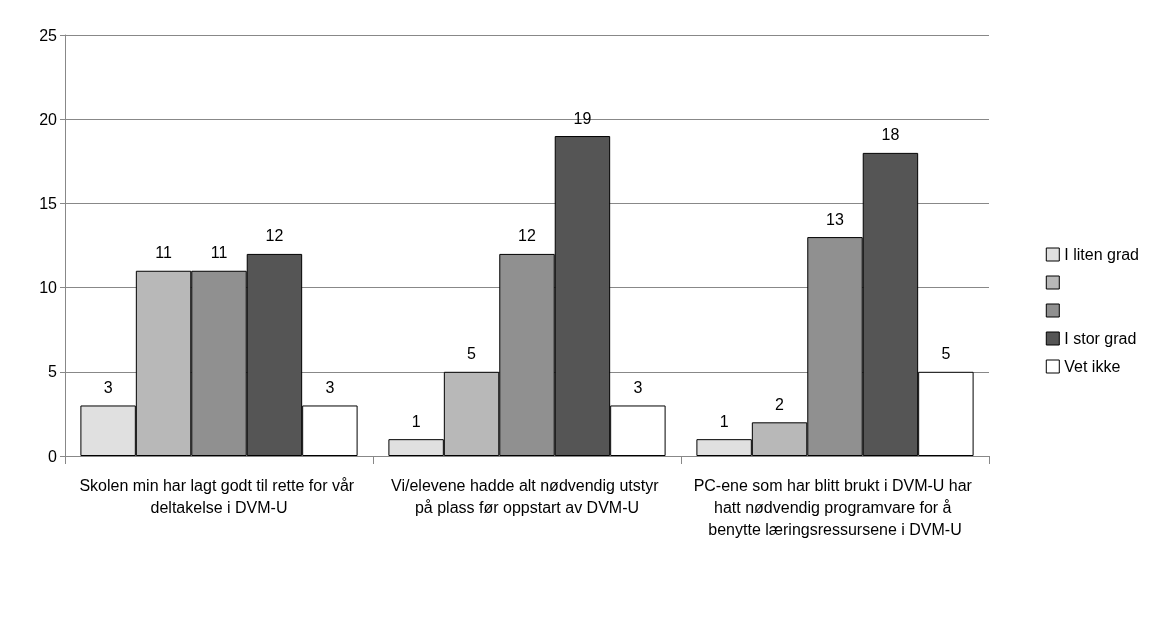 The image size is (1164, 621). I want to click on data-label: 2, so click(780, 404).